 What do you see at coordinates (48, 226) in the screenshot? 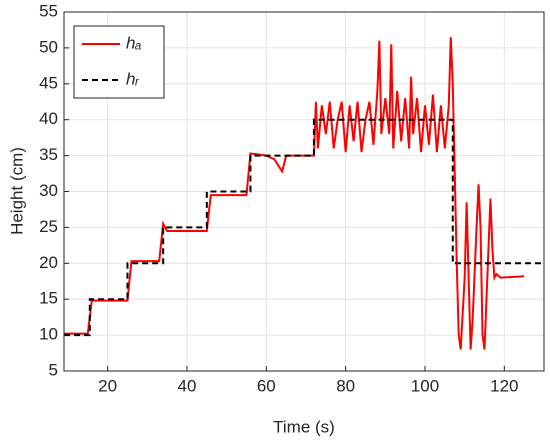
I see `y-tick-label: 25` at bounding box center [48, 226].